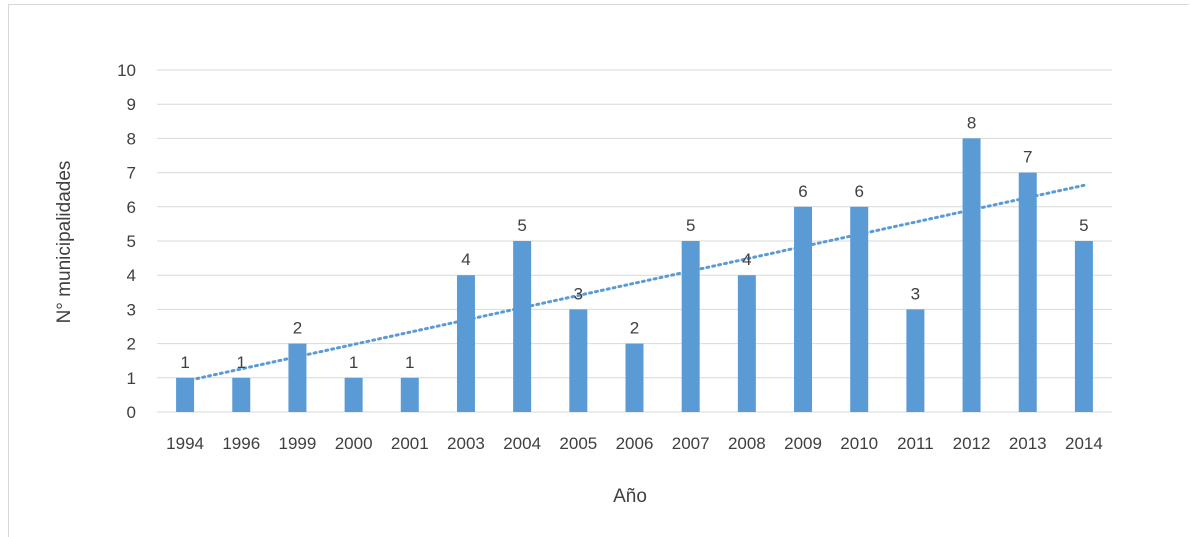 This screenshot has height=537, width=1190. I want to click on x-tick-label: 2014, so click(1084, 443).